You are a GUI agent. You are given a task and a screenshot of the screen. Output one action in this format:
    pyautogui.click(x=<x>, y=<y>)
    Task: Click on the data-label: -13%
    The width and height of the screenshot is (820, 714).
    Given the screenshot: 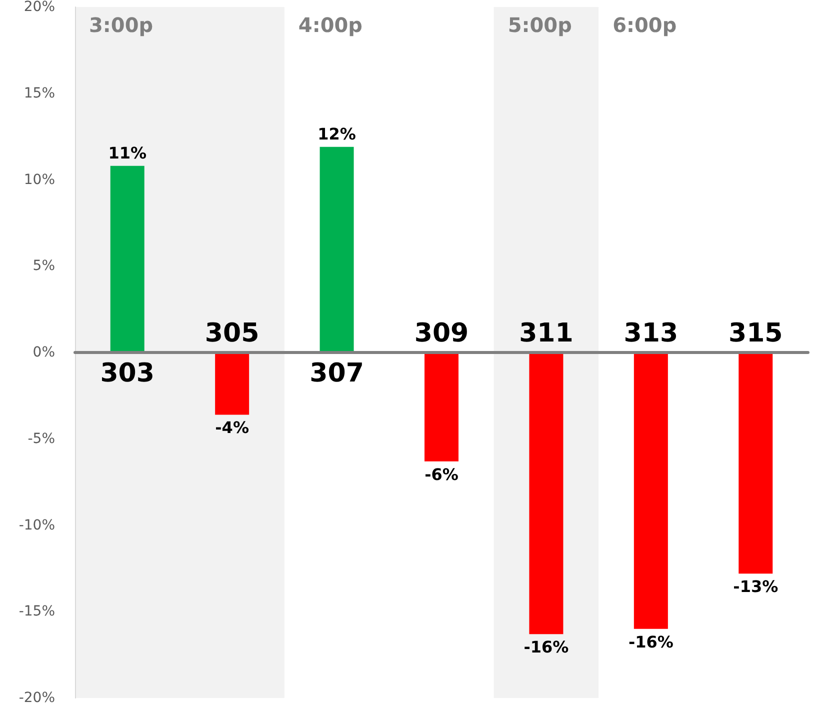 What is the action you would take?
    pyautogui.click(x=755, y=586)
    